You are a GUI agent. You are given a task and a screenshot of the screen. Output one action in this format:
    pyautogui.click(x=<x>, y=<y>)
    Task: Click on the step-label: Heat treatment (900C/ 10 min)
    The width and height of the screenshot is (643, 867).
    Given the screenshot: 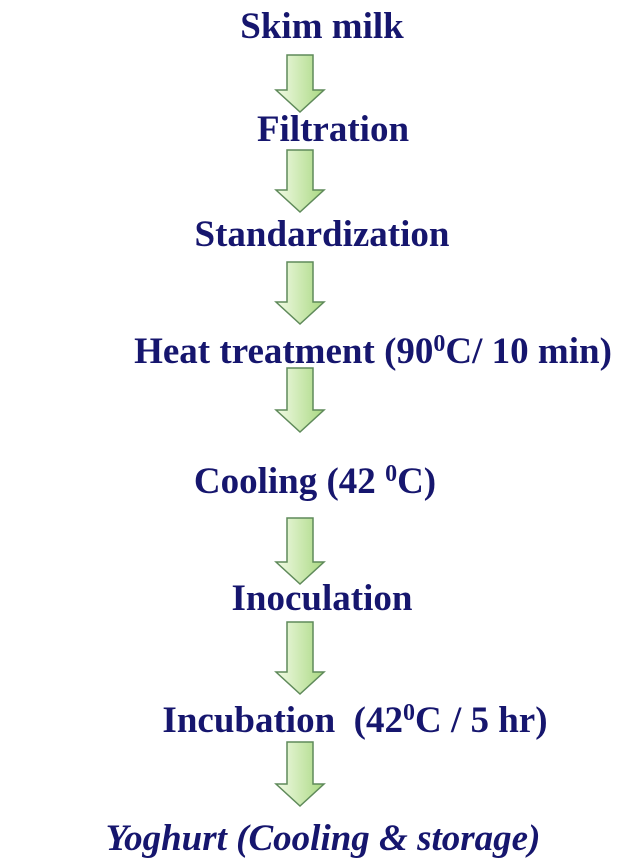 What is the action you would take?
    pyautogui.click(x=373, y=352)
    